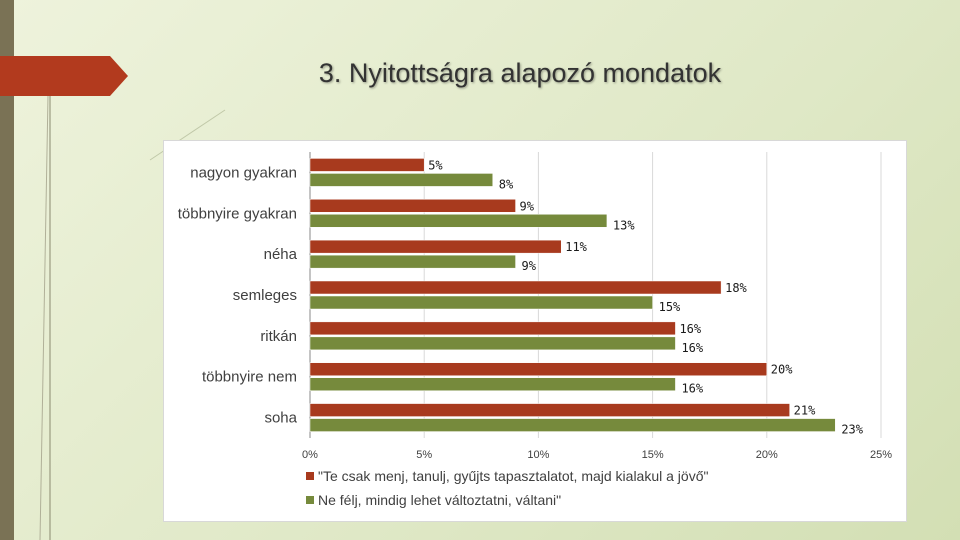  Describe the element at coordinates (782, 370) in the screenshot. I see `data-label: 20%` at that location.